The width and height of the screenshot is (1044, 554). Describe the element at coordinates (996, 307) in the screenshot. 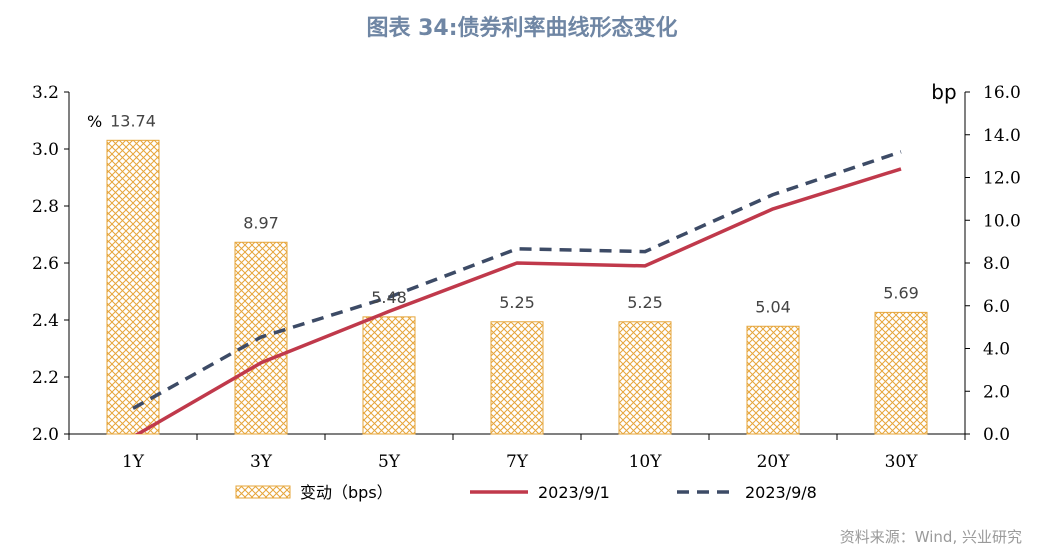

I see `right-axis-tick-label: 6.0` at that location.